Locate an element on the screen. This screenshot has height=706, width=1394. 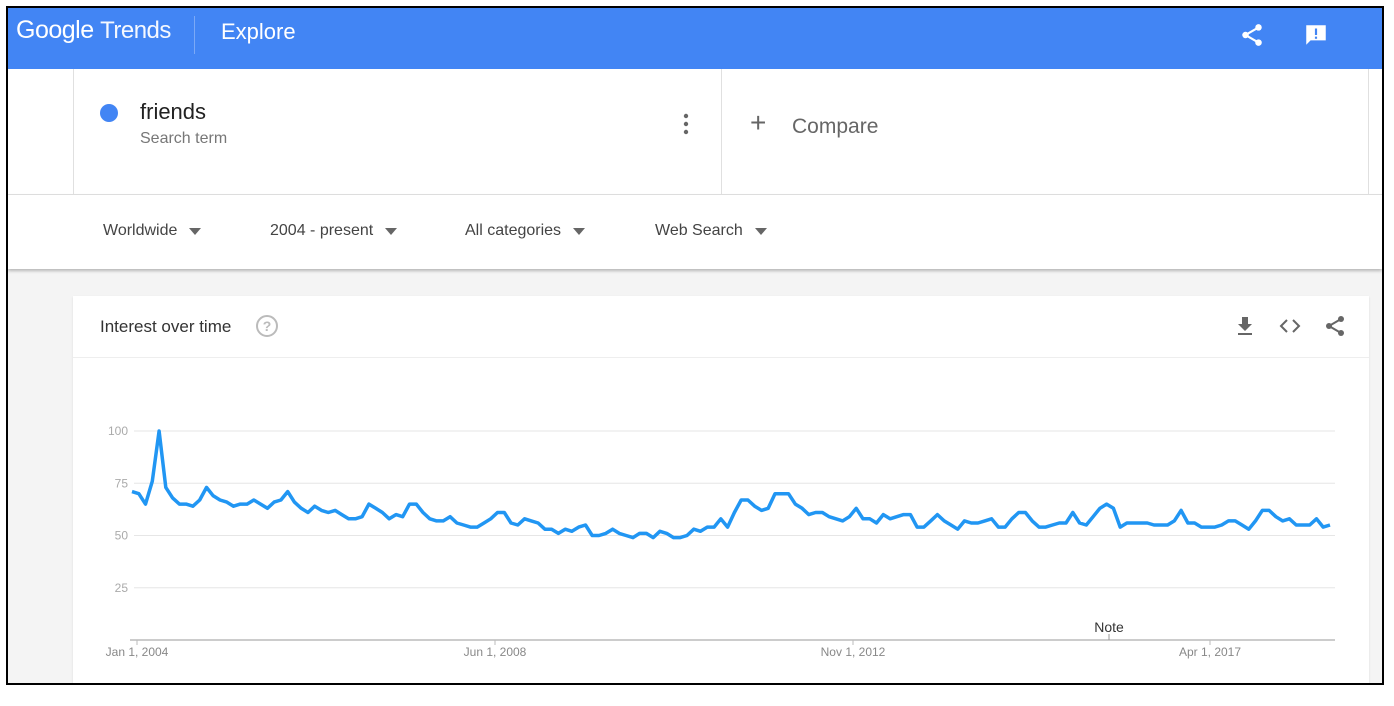
search-type-dropdown: Web Search is located at coordinates (711, 231).